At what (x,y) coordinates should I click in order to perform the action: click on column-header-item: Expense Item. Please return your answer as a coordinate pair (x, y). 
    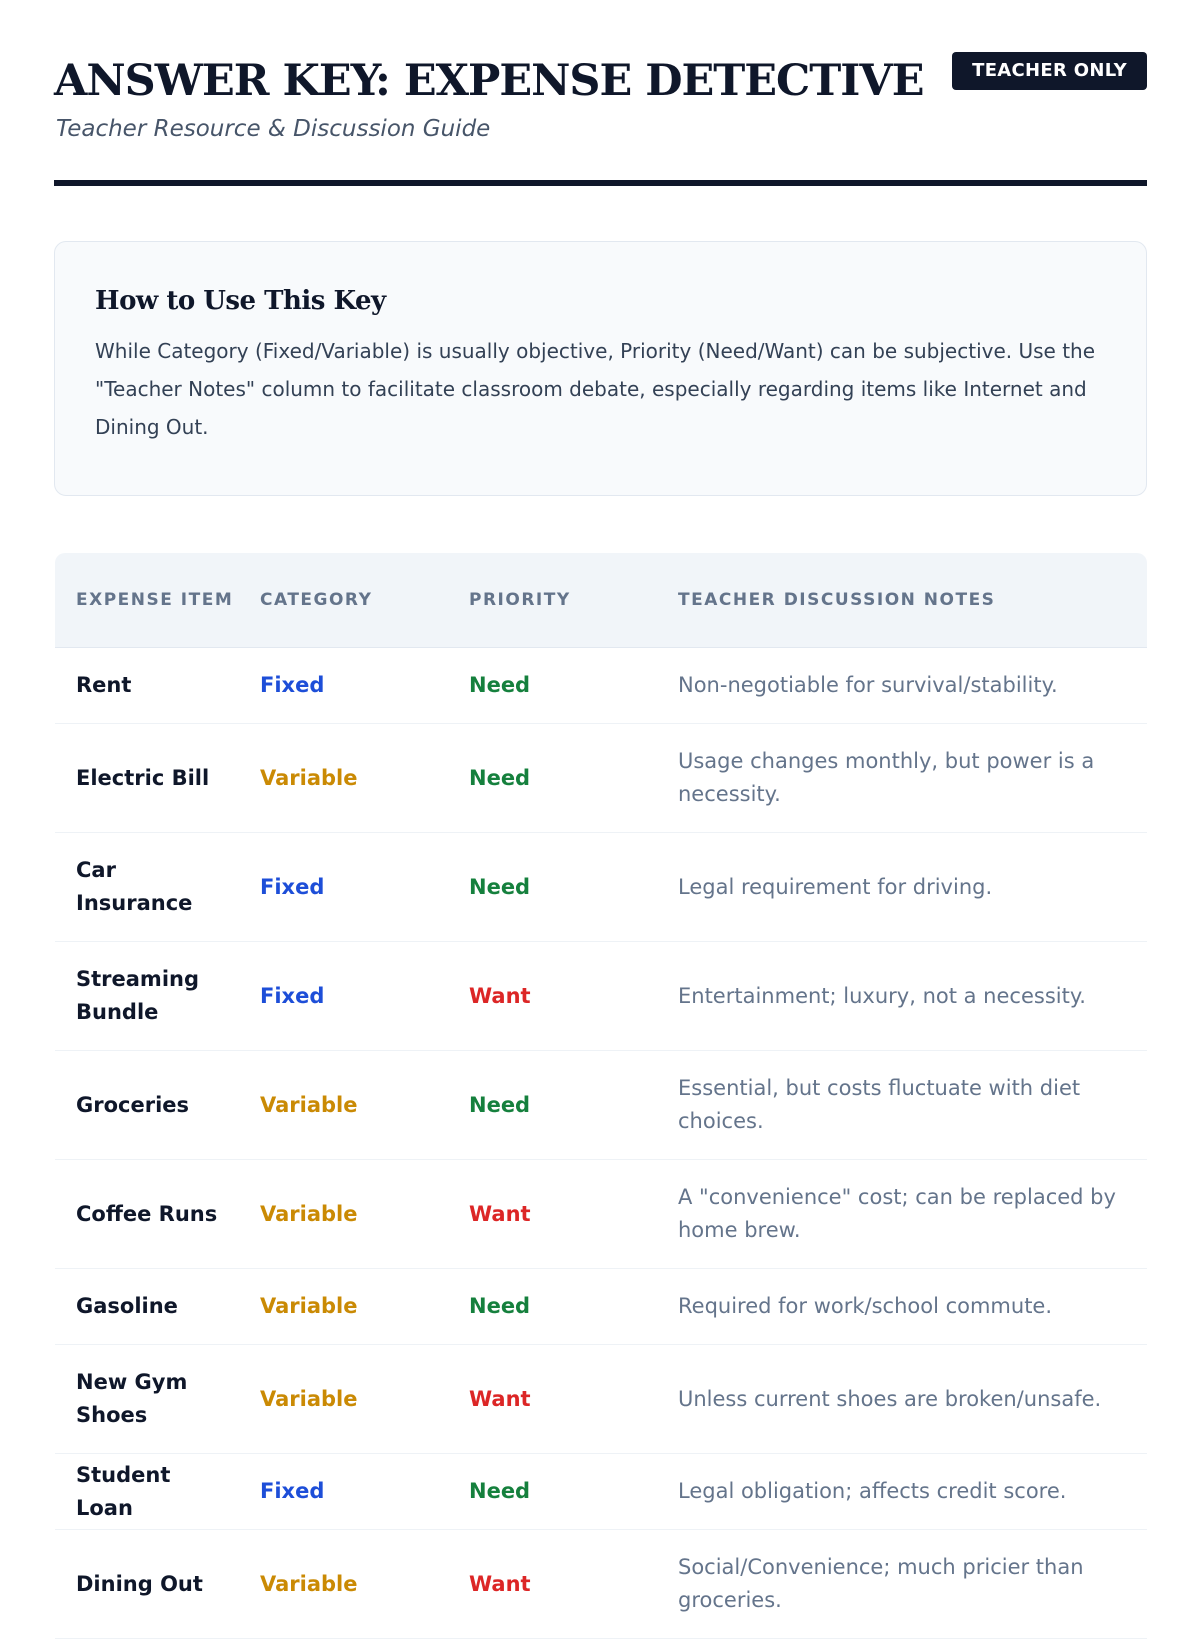
    Looking at the image, I should click on (147, 600).